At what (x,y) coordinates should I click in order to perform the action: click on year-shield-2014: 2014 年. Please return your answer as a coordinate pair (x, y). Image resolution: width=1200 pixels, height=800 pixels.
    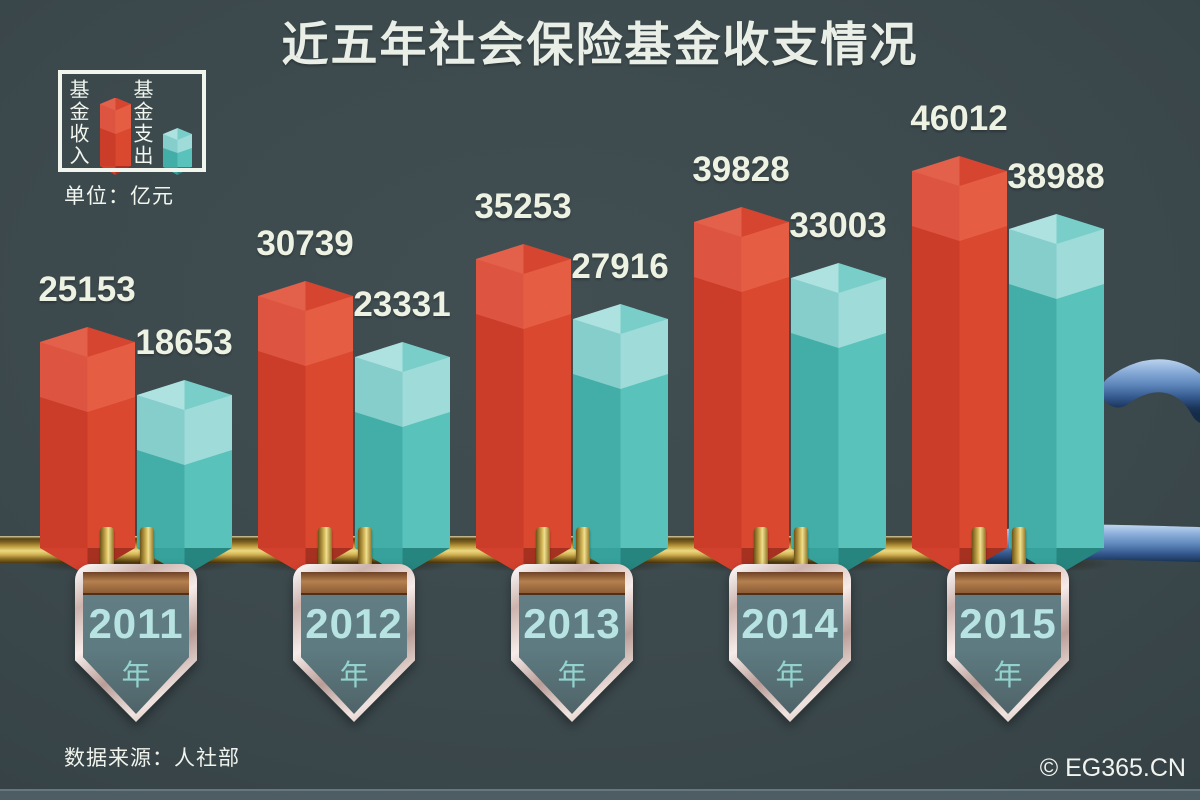
    Looking at the image, I should click on (790, 643).